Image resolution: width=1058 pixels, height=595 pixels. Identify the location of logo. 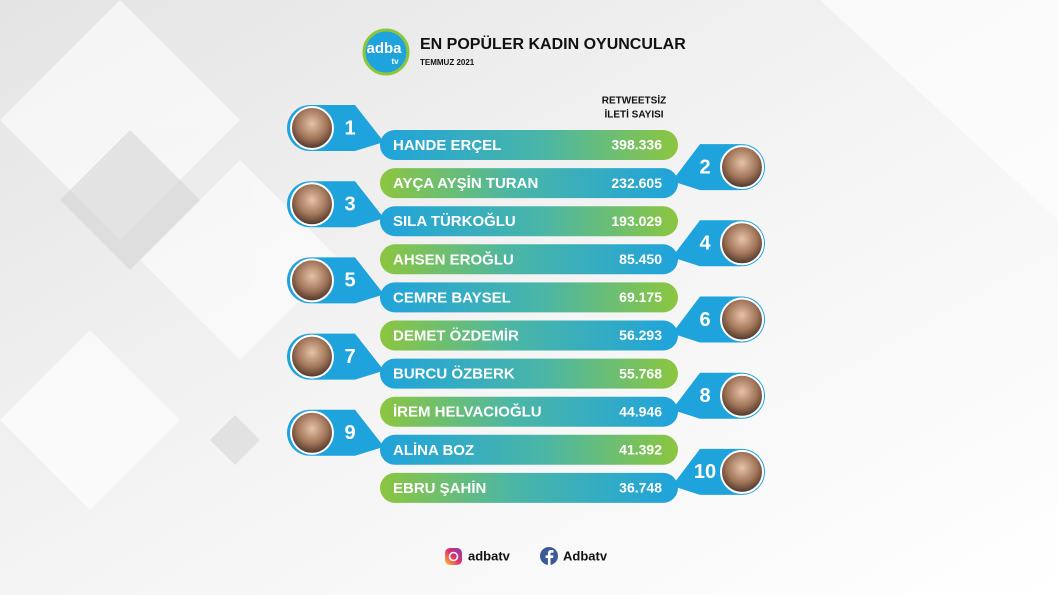
(386, 52).